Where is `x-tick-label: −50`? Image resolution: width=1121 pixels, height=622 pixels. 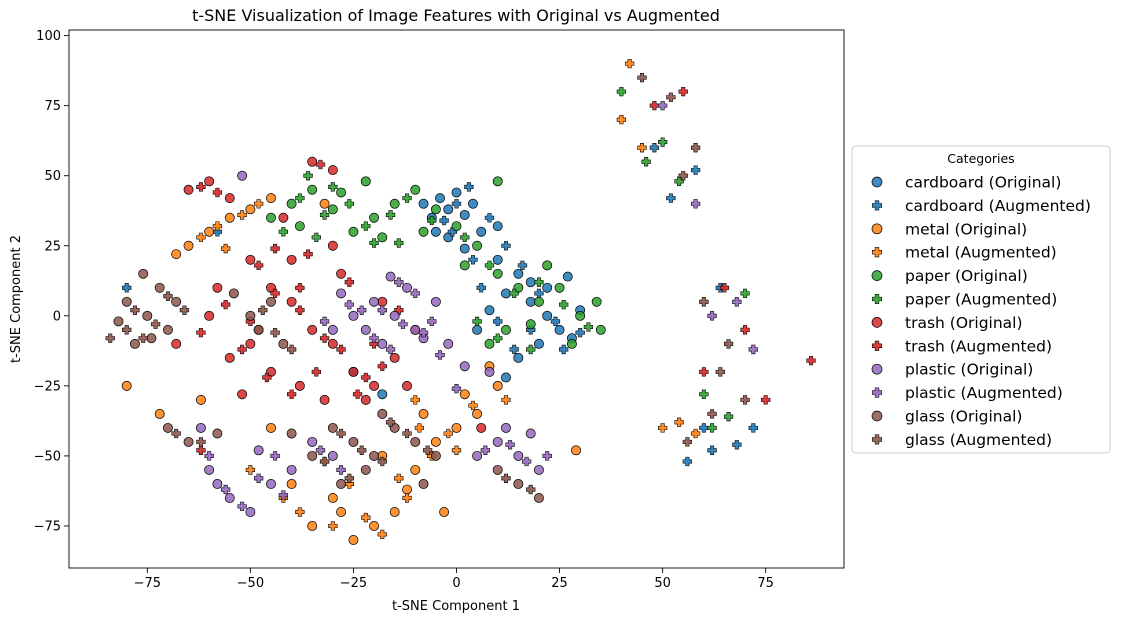
x-tick-label: −50 is located at coordinates (250, 583).